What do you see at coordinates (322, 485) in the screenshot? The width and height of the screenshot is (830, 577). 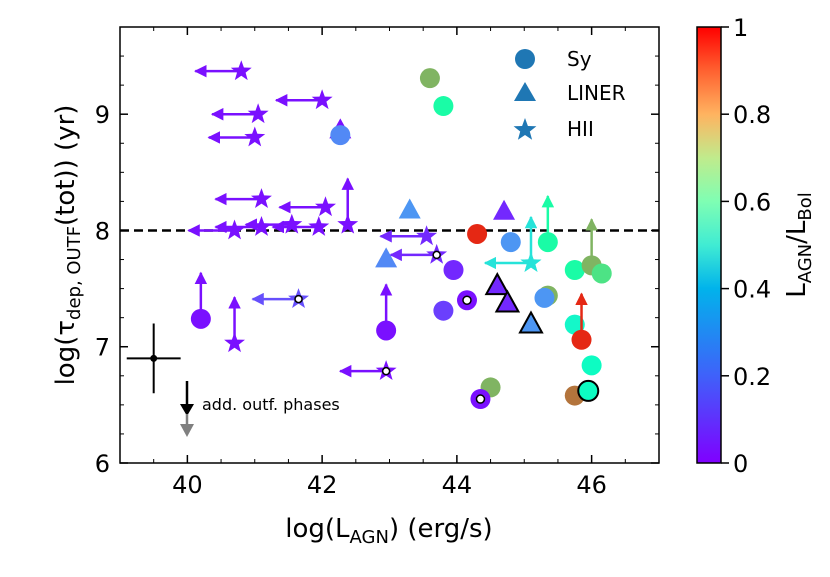 I see `x-tick-label: 42` at bounding box center [322, 485].